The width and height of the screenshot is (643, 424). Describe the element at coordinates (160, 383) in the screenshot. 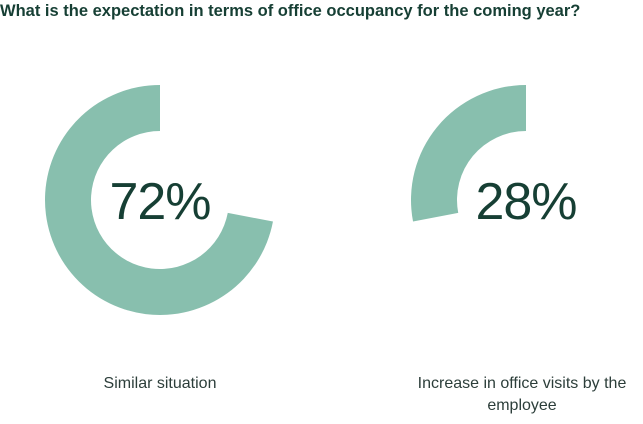

I see `caption-similar-situation: Similar situation` at that location.